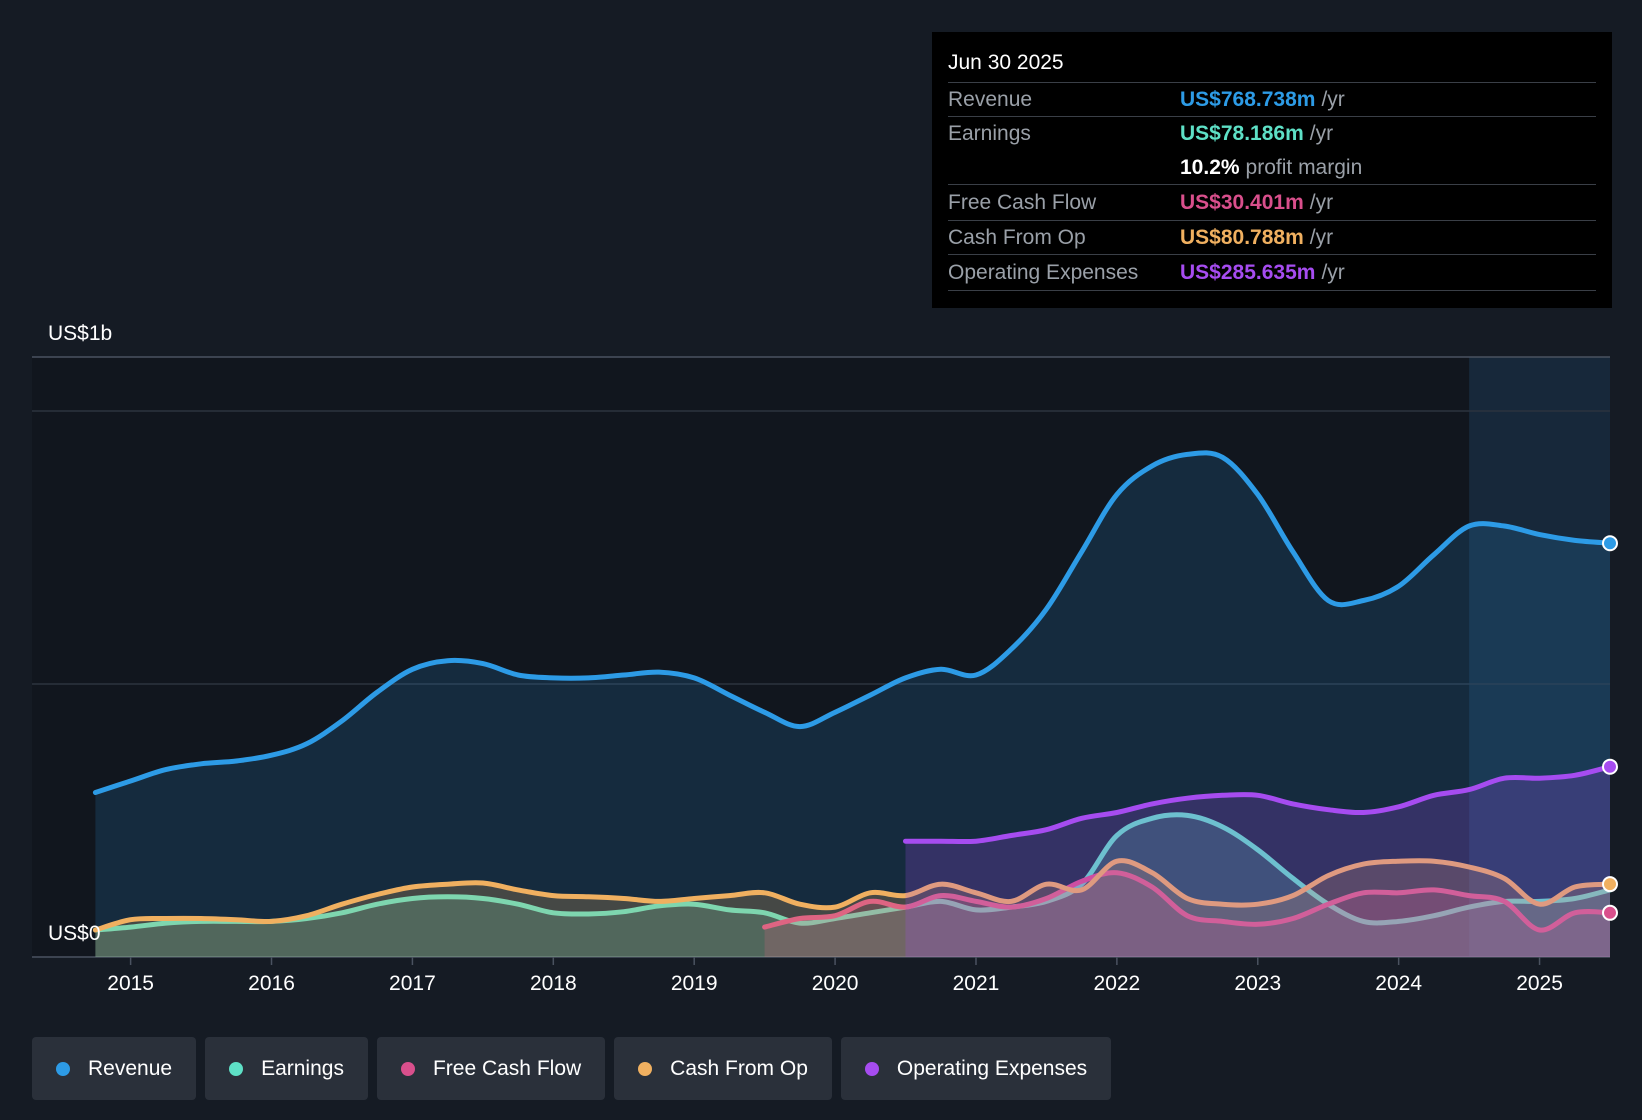 The height and width of the screenshot is (1120, 1642). What do you see at coordinates (412, 983) in the screenshot?
I see `x-tick-label: 2017` at bounding box center [412, 983].